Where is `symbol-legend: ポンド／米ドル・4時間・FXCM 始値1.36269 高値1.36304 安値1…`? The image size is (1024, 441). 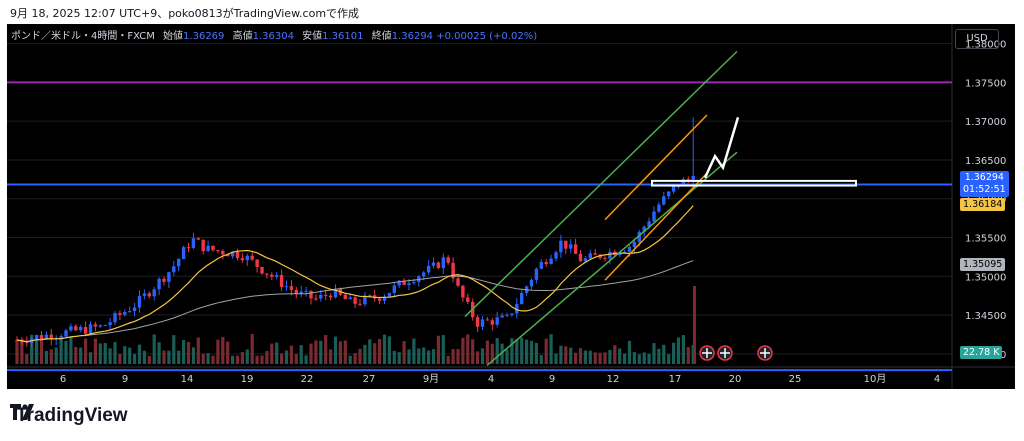
symbol-legend: ポンド／米ドル・4時間・FXCM 始値1.36269 高値1.36304 安値1… is located at coordinates (274, 34).